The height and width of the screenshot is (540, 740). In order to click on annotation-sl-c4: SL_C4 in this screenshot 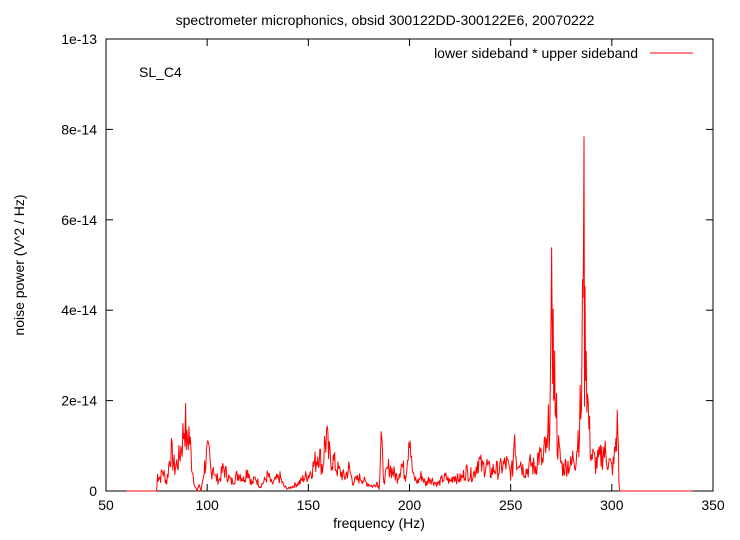, I will do `click(160, 72)`.